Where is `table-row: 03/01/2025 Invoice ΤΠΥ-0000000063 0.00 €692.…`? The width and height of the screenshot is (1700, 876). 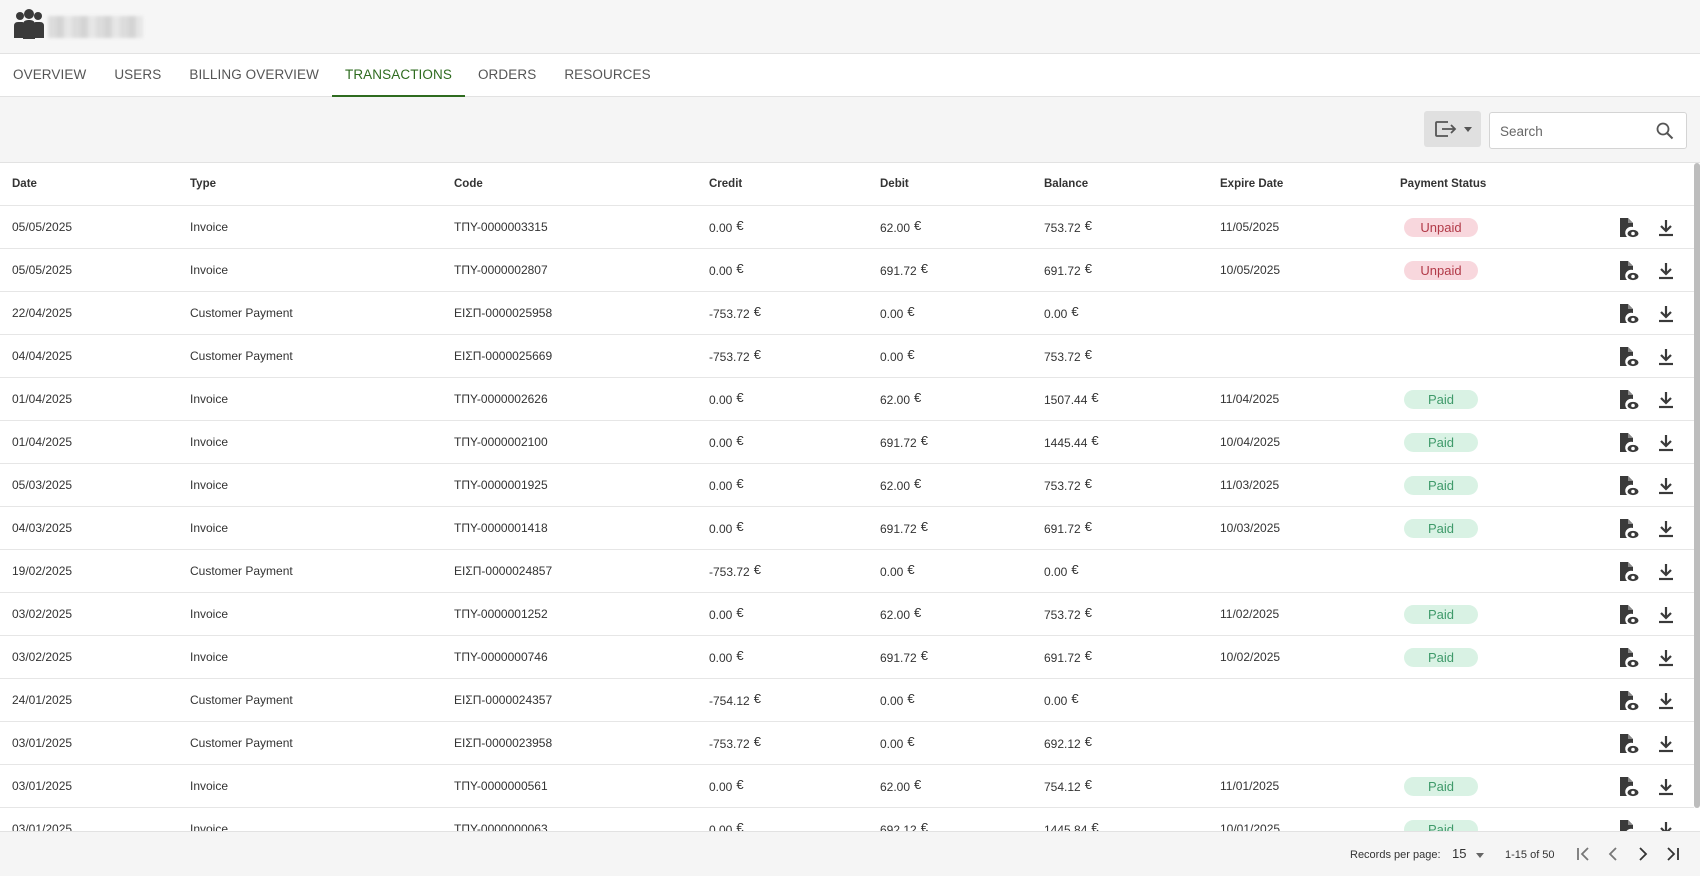
table-row: 03/01/2025 Invoice ΤΠΥ-0000000063 0.00 €692.… is located at coordinates (847, 819).